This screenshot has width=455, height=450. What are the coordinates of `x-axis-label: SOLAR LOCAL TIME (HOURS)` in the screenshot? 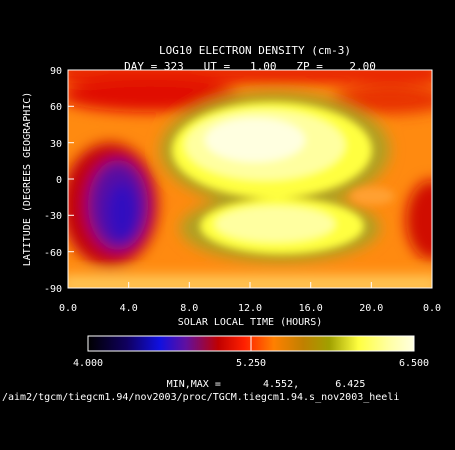 It's located at (250, 322).